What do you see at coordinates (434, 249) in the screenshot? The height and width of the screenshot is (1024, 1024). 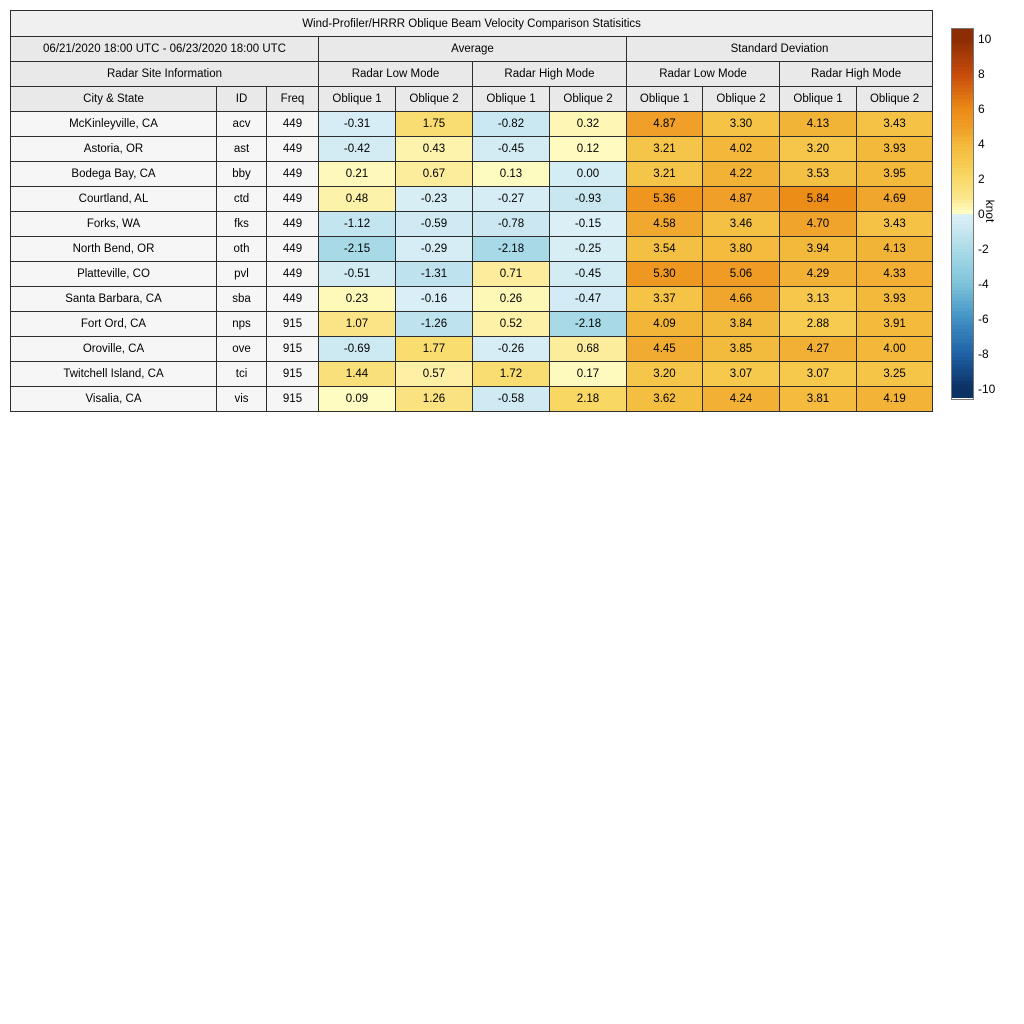 I see `data-cell: -0.29` at bounding box center [434, 249].